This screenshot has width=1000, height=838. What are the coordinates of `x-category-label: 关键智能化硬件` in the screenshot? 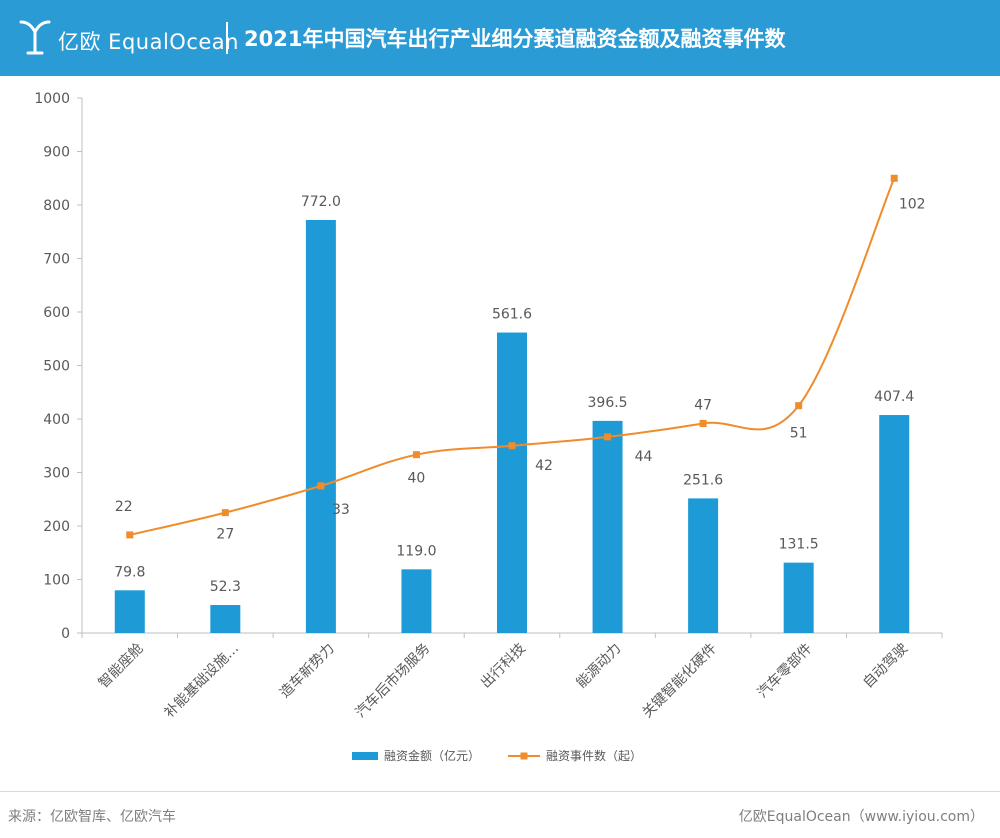 It's located at (679, 681).